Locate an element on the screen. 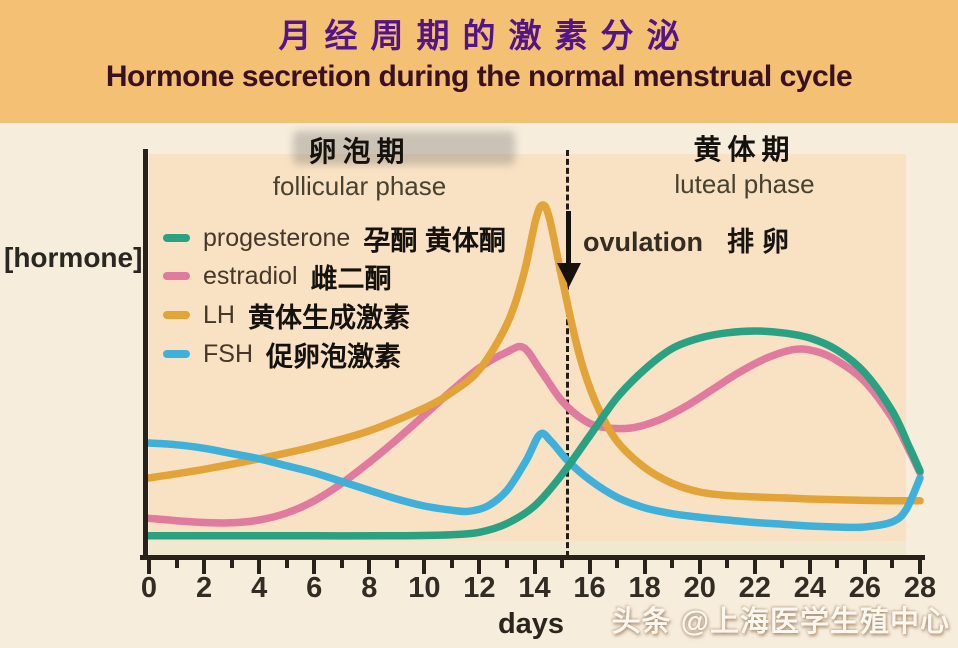 The height and width of the screenshot is (648, 958). x-axis-tick-label: 28 is located at coordinates (920, 588).